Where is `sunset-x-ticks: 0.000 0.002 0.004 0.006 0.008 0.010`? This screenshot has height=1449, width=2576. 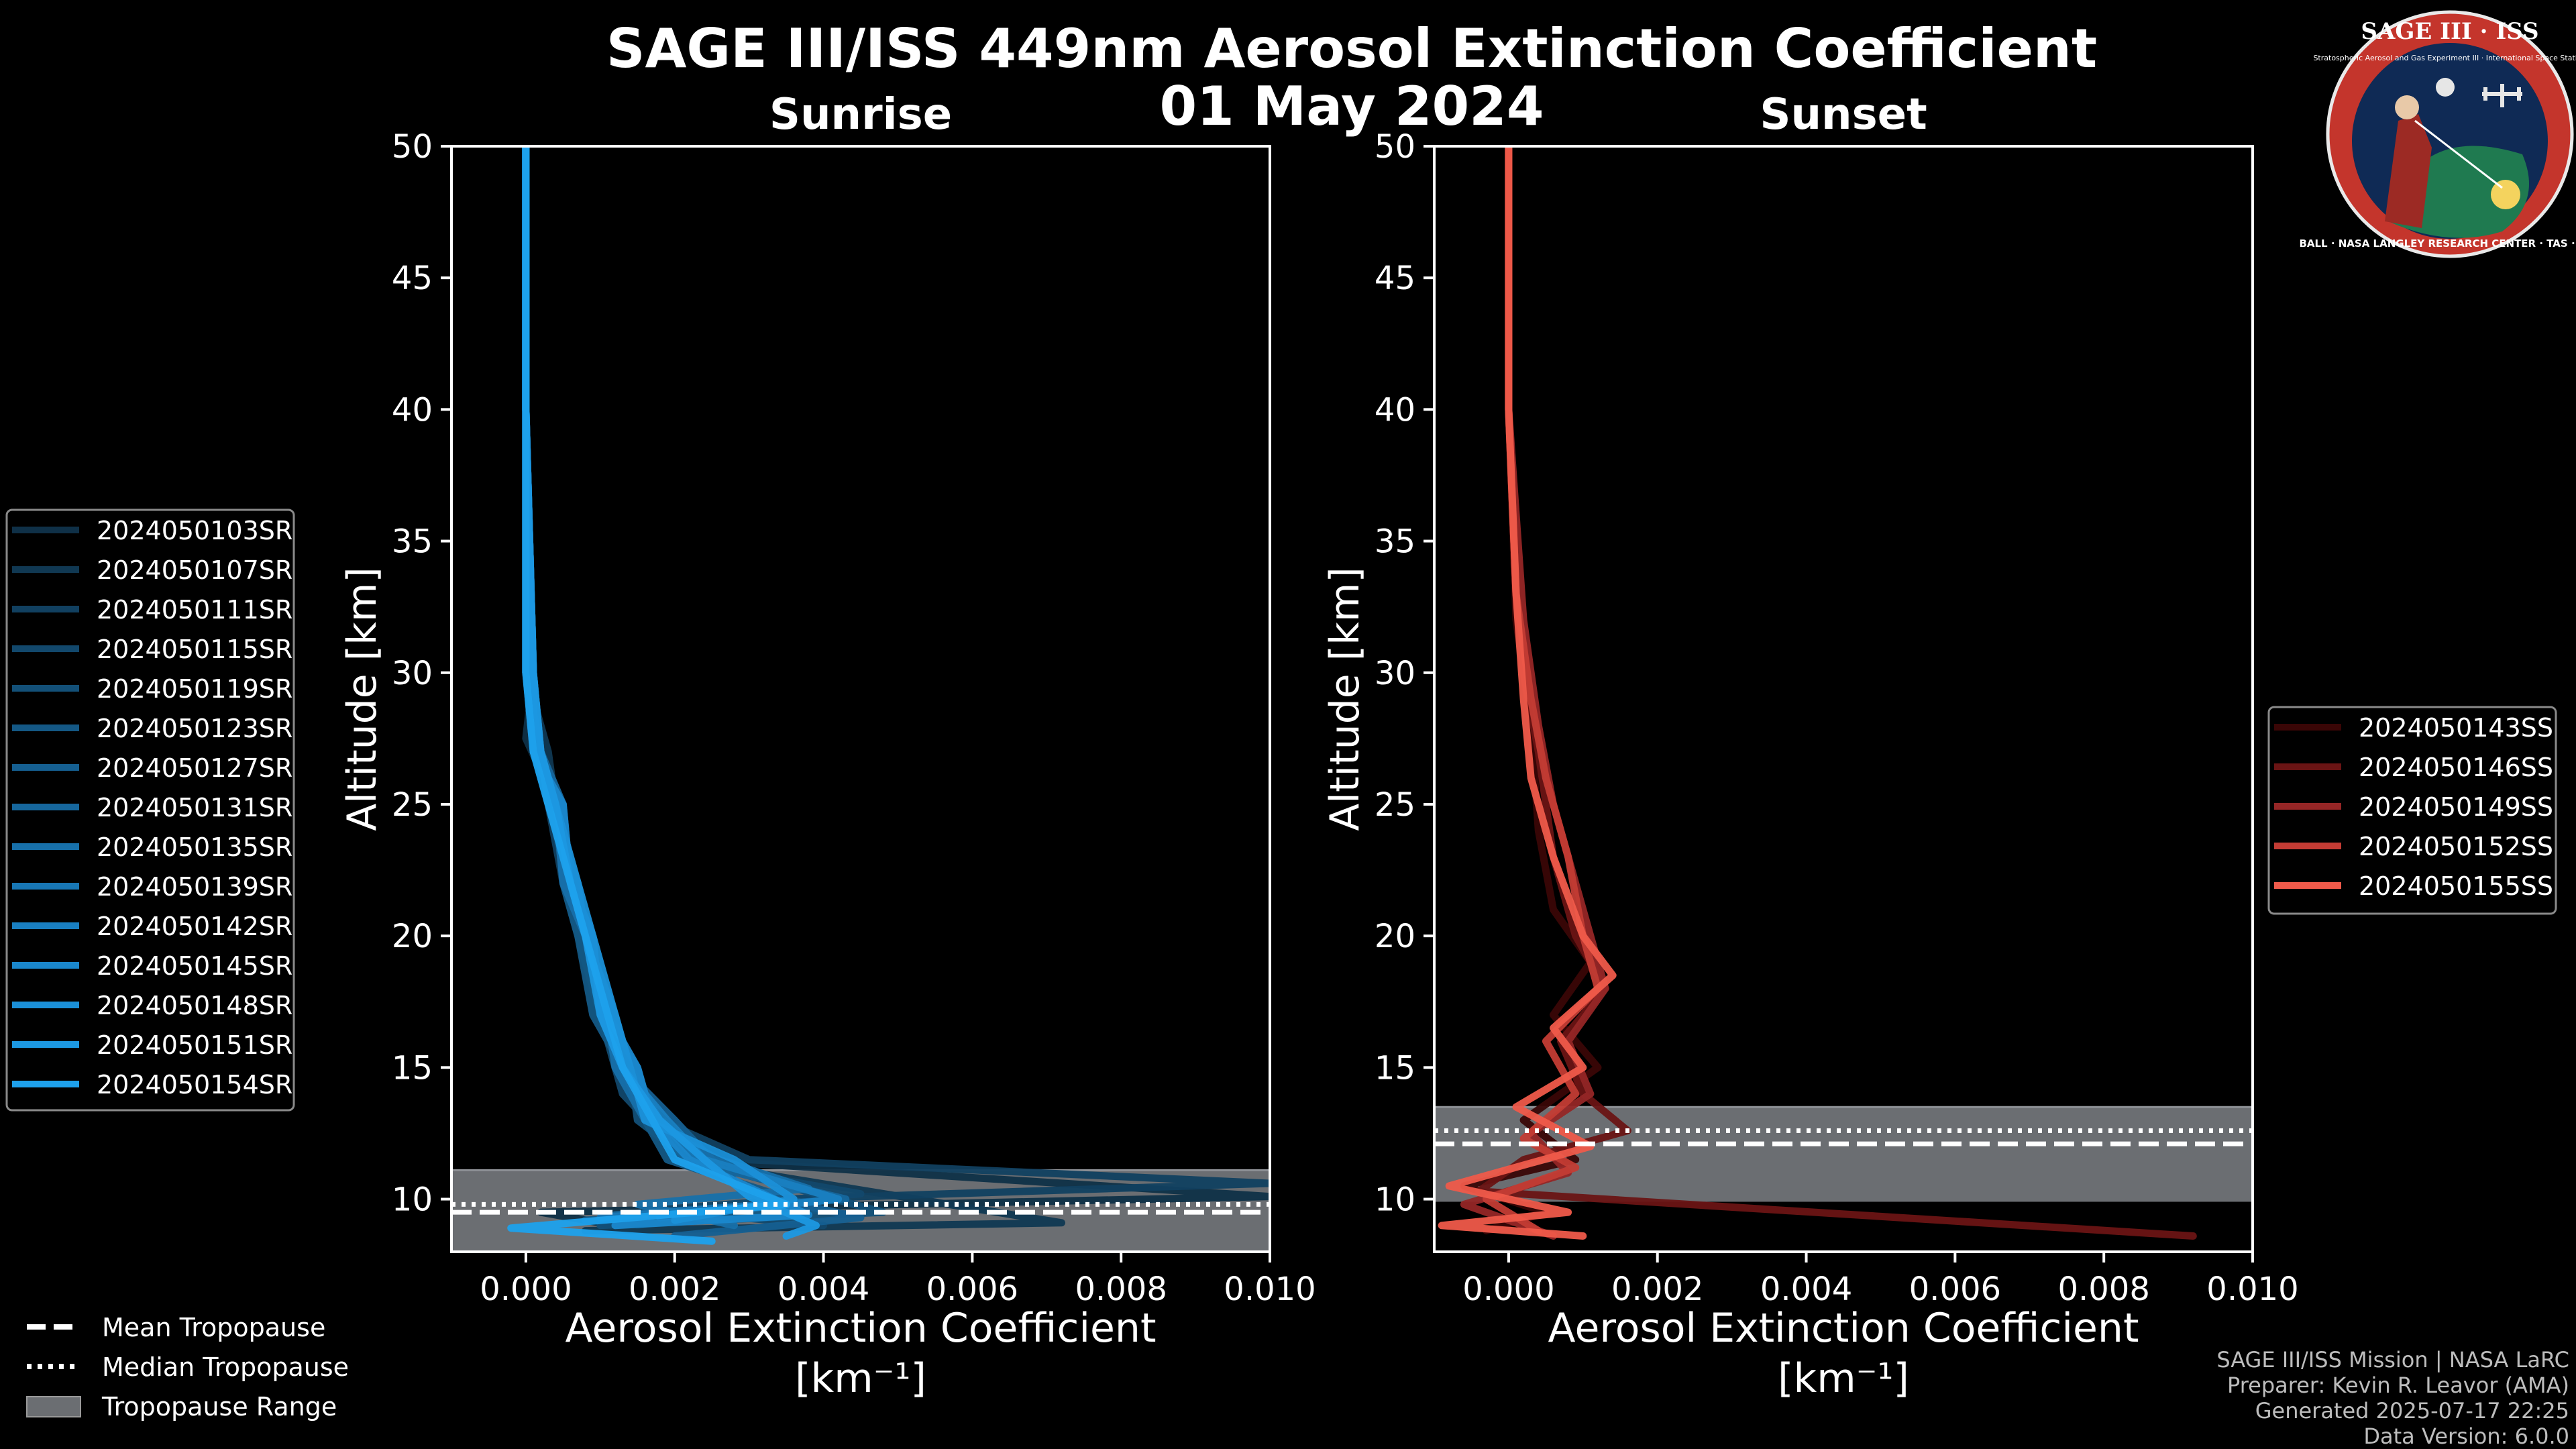
sunset-x-ticks: 0.000 0.002 0.004 0.006 0.008 0.010 is located at coordinates (1880, 1280).